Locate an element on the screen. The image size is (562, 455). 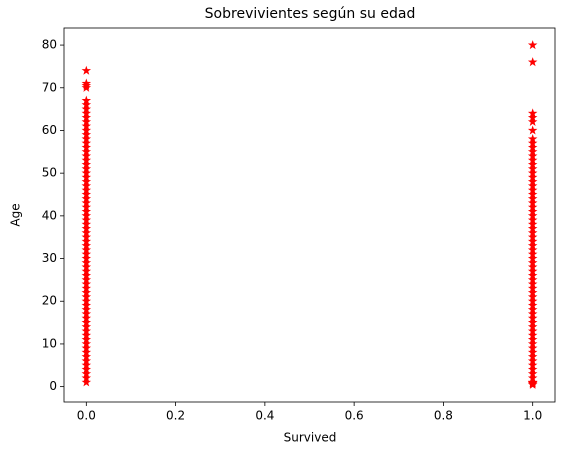
x-tick-label: 0.4 is located at coordinates (264, 416).